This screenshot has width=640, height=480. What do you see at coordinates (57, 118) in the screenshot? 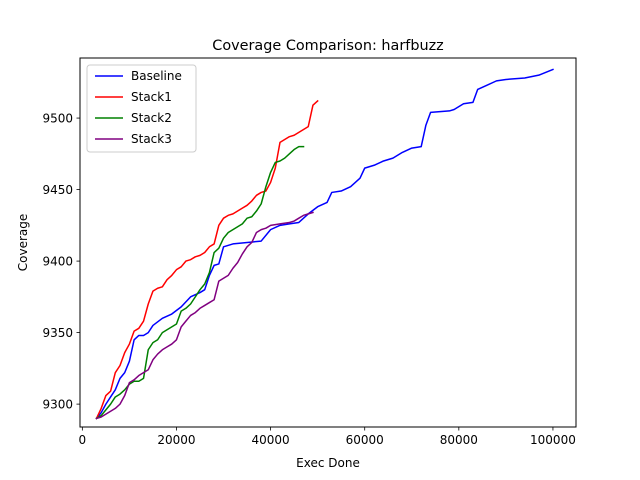
I see `y-tick-label: 9500` at bounding box center [57, 118].